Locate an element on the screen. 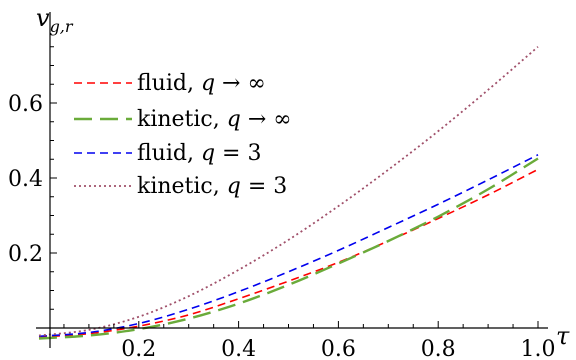 Image resolution: width=576 pixels, height=360 pixels. x-tick-label: 0.8 is located at coordinates (438, 348).